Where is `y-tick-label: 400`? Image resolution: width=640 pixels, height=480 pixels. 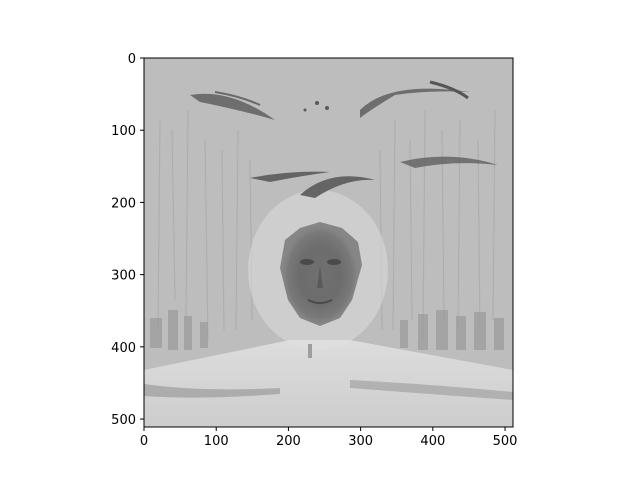 y-tick-label: 400 is located at coordinates (123, 348).